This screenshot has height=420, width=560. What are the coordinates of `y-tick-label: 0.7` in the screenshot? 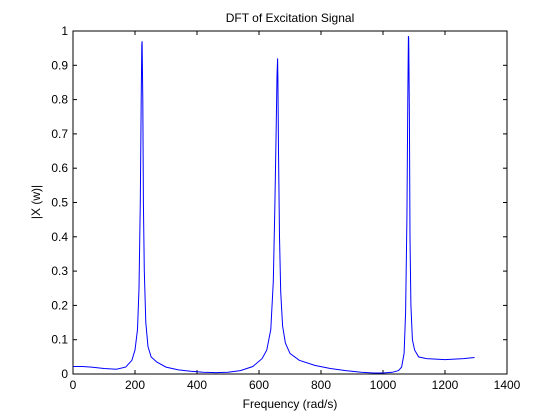 It's located at (59, 134).